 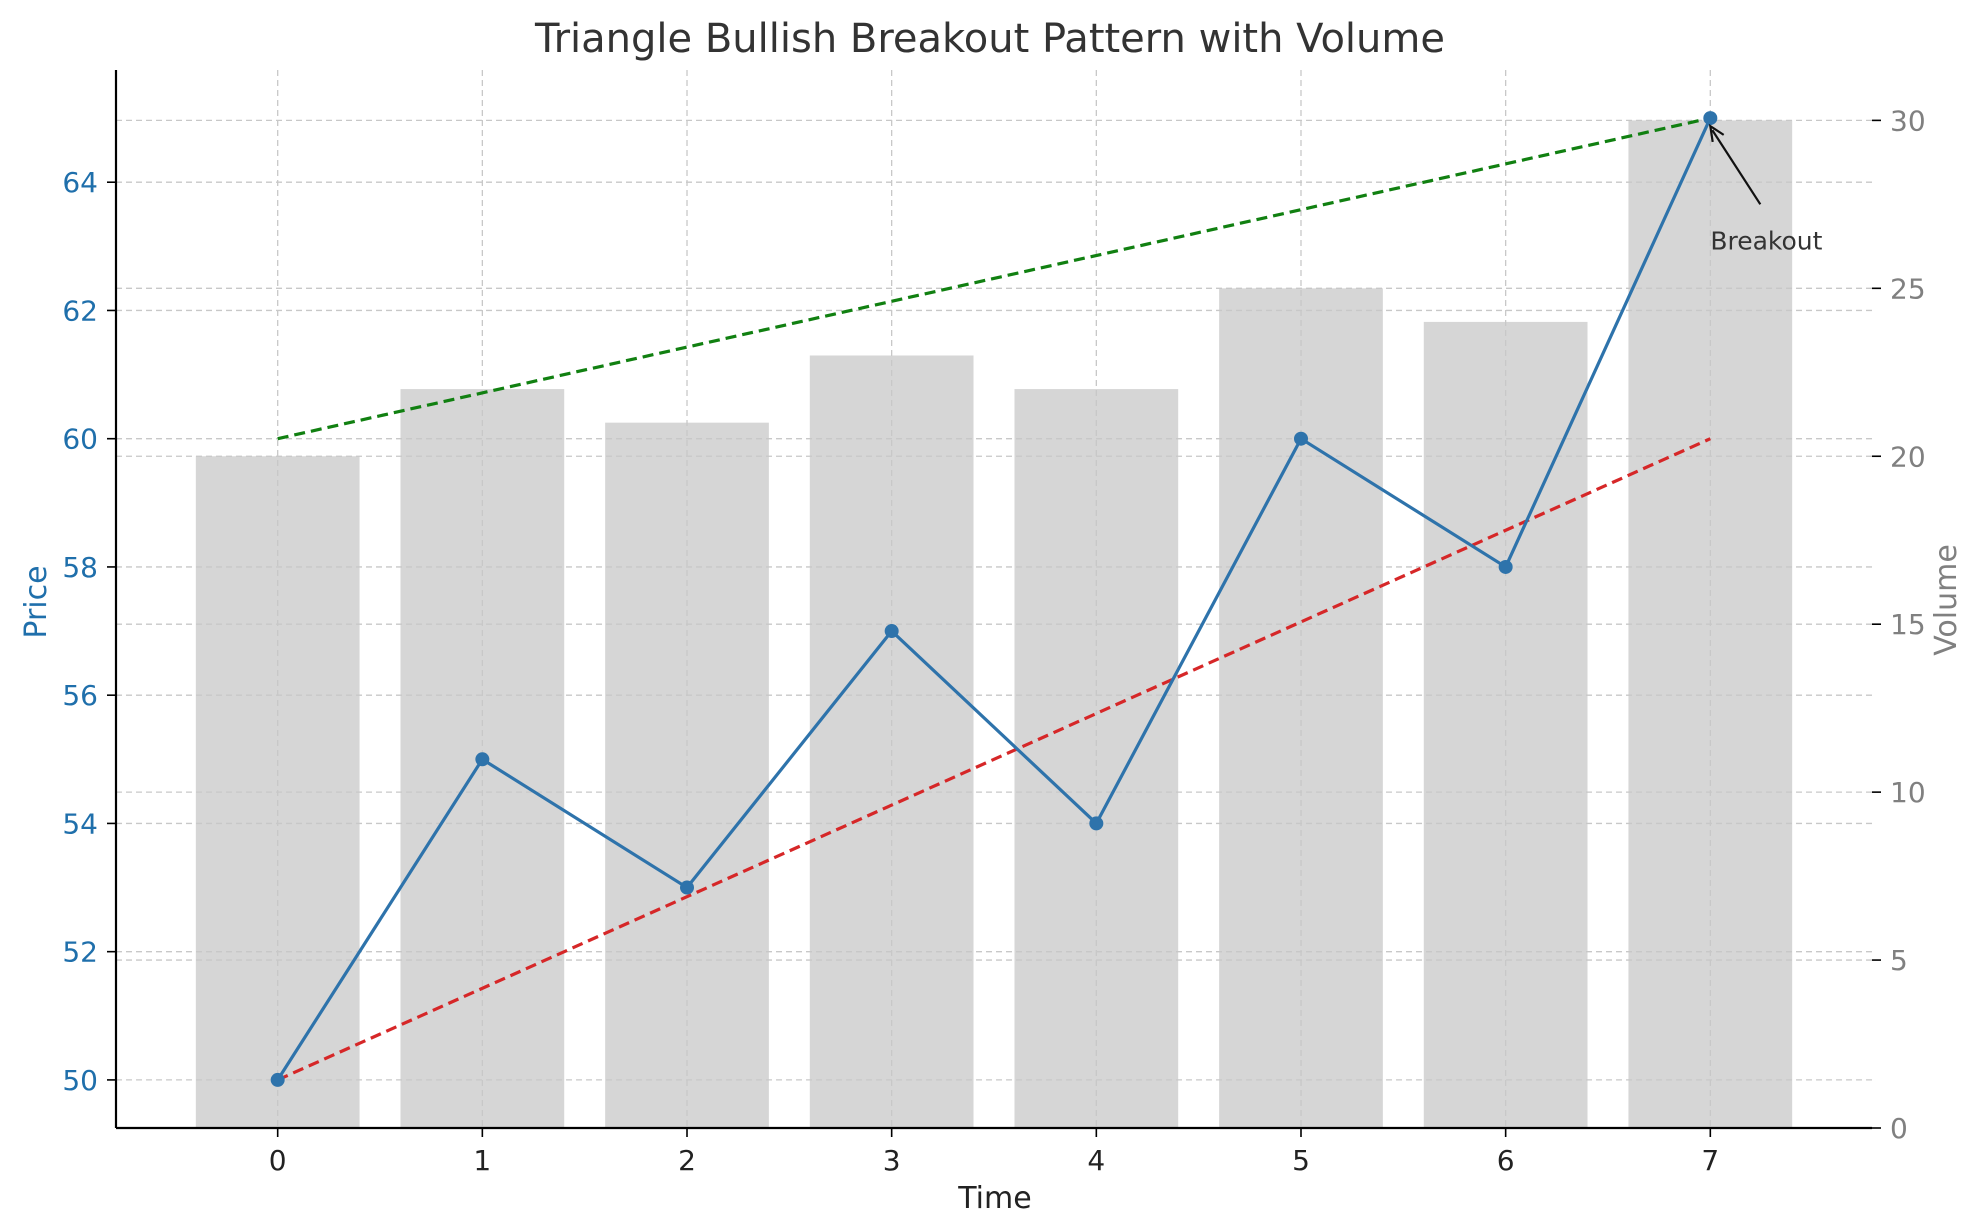 I want to click on x-tick-label-3: 3, so click(x=892, y=1160).